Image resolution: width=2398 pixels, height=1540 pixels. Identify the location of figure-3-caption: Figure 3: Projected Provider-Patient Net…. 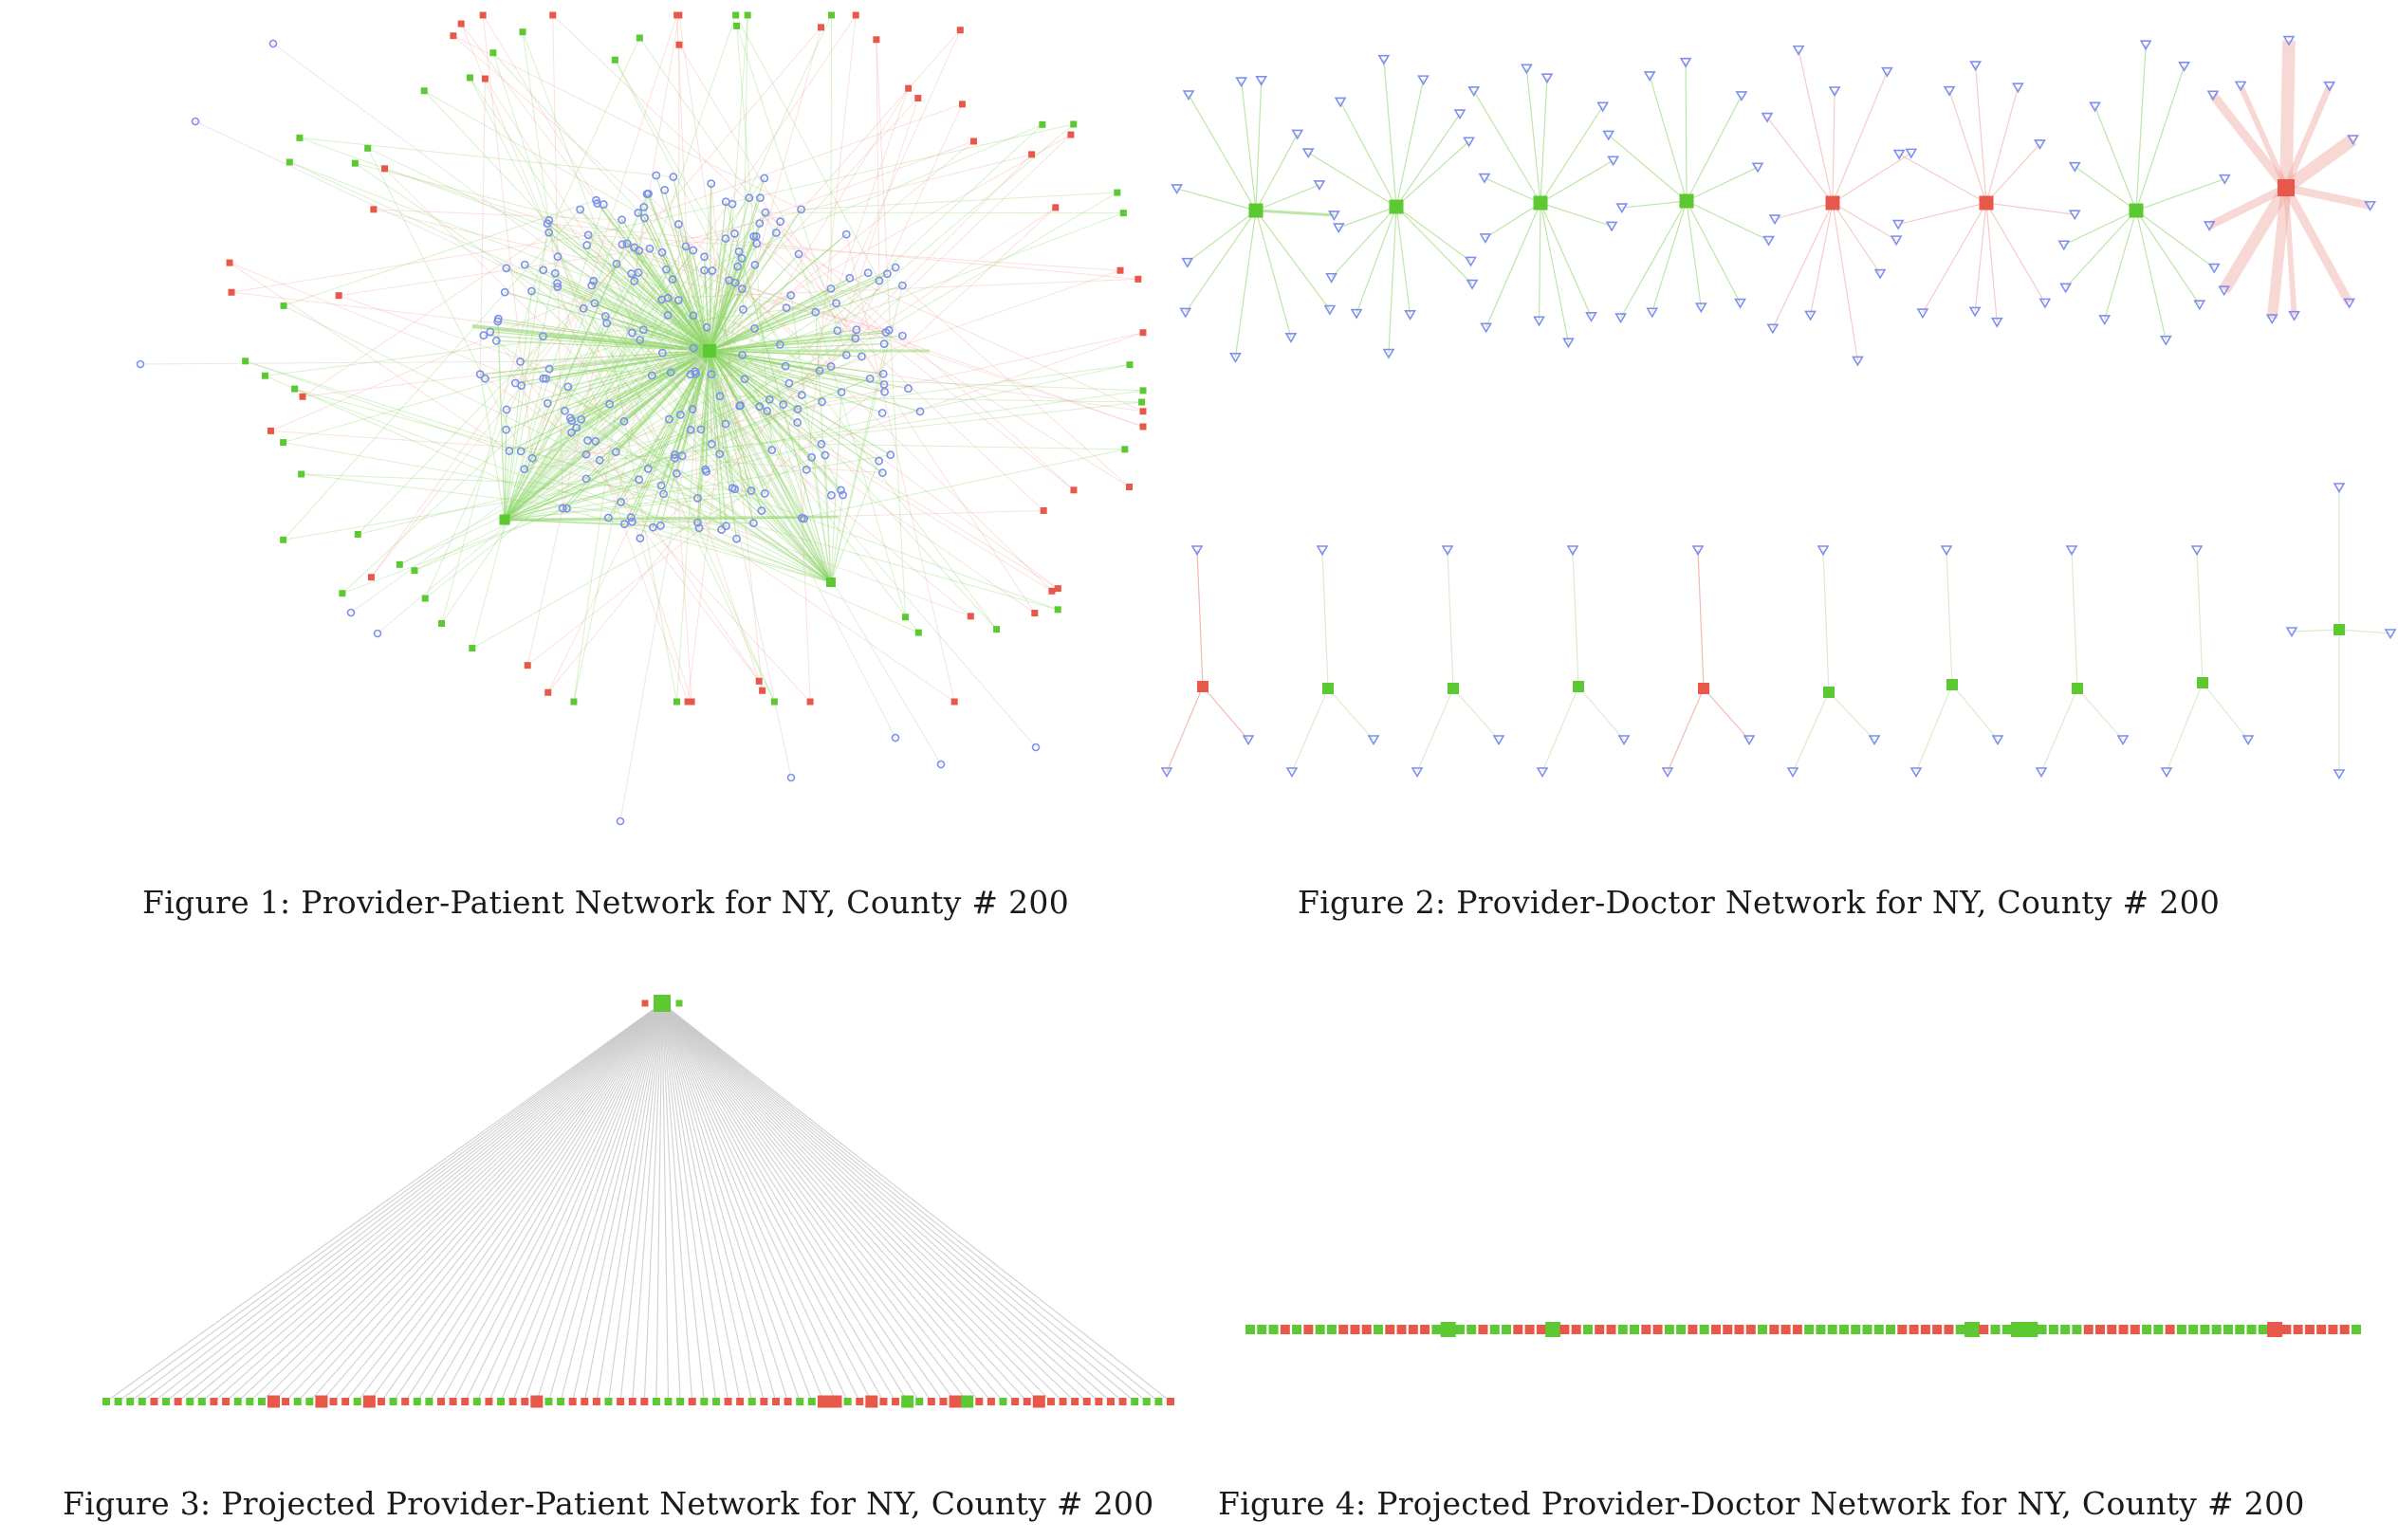
(608, 1503).